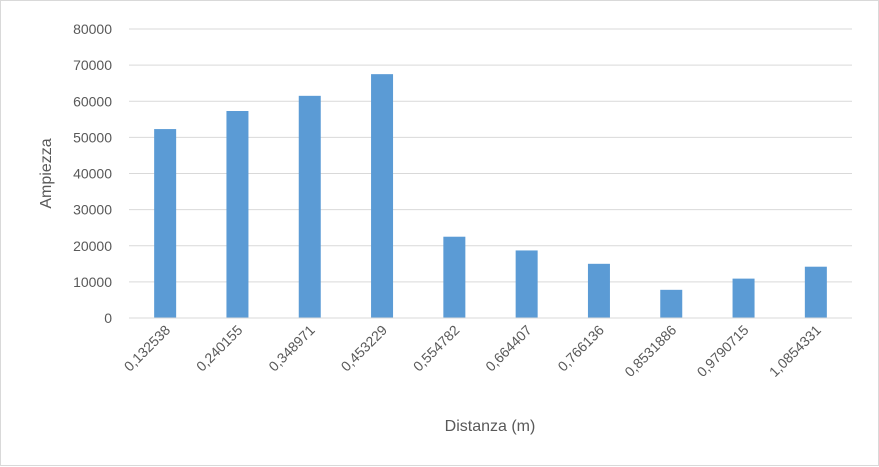 The image size is (879, 467). What do you see at coordinates (291, 348) in the screenshot?
I see `x-tick-label: 0,348971` at bounding box center [291, 348].